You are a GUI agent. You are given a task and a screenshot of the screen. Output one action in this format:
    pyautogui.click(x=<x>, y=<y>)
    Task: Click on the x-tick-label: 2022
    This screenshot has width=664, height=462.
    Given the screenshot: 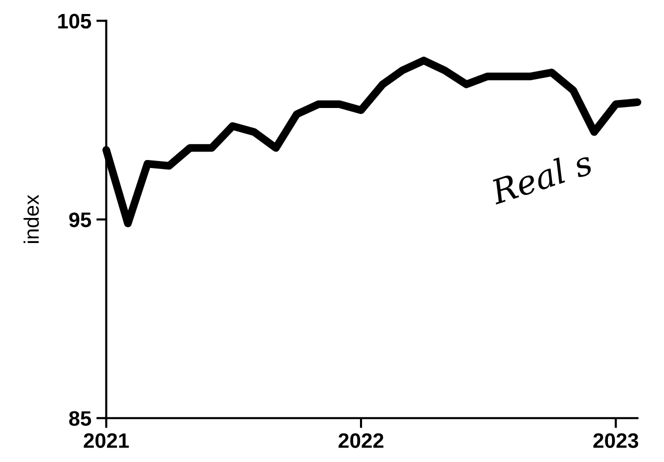 What is the action you would take?
    pyautogui.click(x=361, y=440)
    